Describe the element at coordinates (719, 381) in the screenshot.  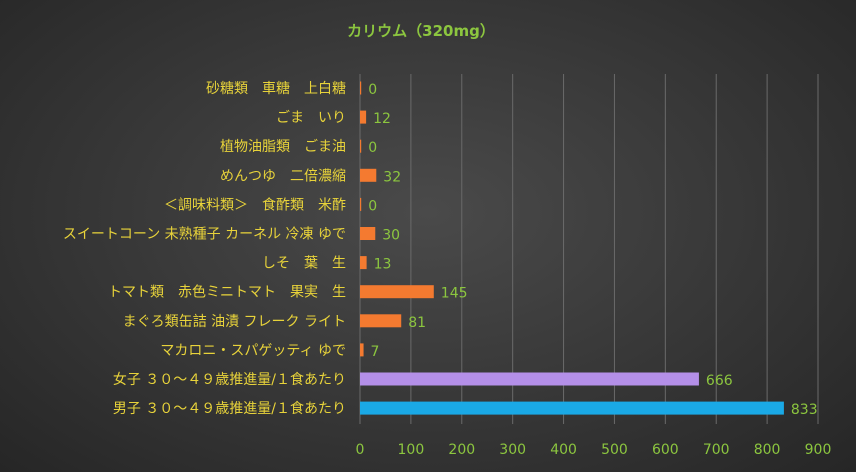
I see `value-label-10: 666` at that location.